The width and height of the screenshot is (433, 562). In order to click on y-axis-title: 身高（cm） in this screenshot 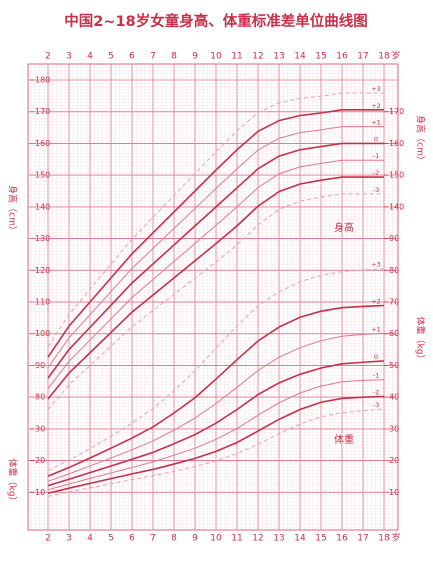, I will do `click(13, 210)`.